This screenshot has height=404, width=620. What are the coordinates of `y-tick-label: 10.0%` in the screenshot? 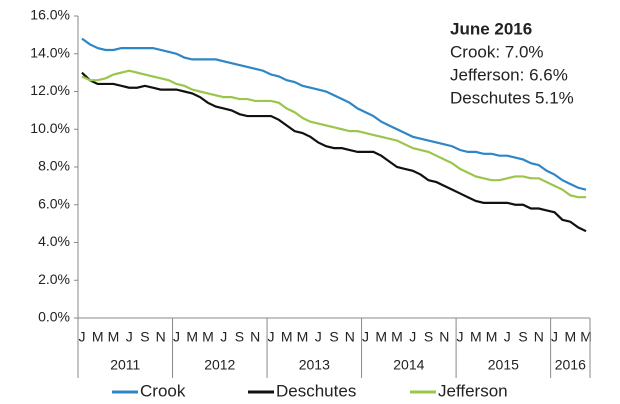 It's located at (50, 128).